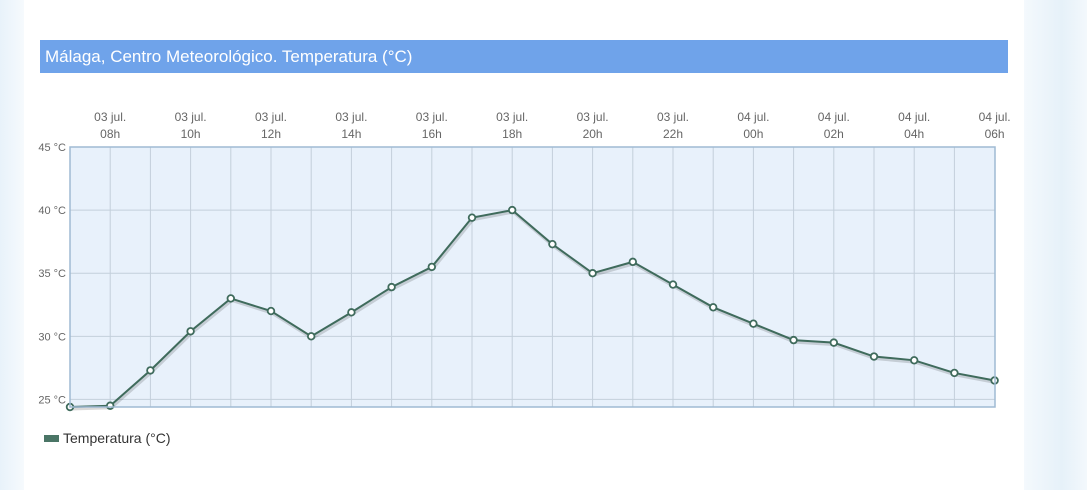 The width and height of the screenshot is (1087, 490). What do you see at coordinates (52, 148) in the screenshot?
I see `y-tick-label: 45 °C` at bounding box center [52, 148].